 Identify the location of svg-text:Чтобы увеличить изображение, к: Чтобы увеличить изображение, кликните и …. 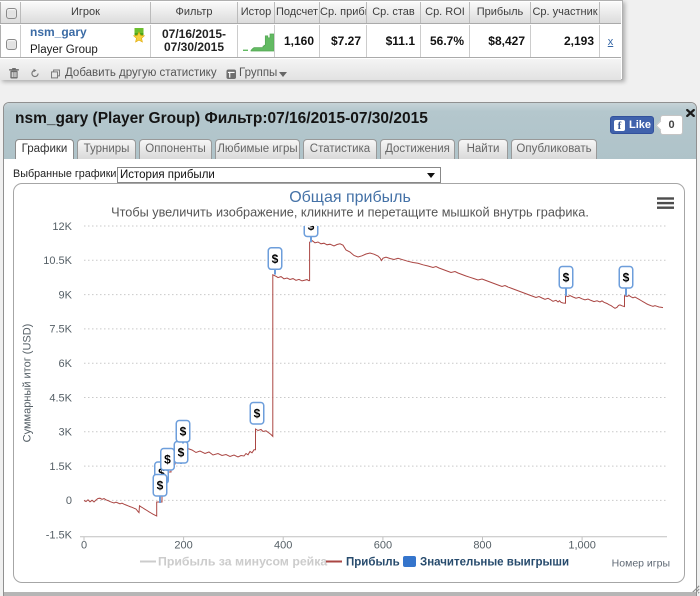
(350, 213).